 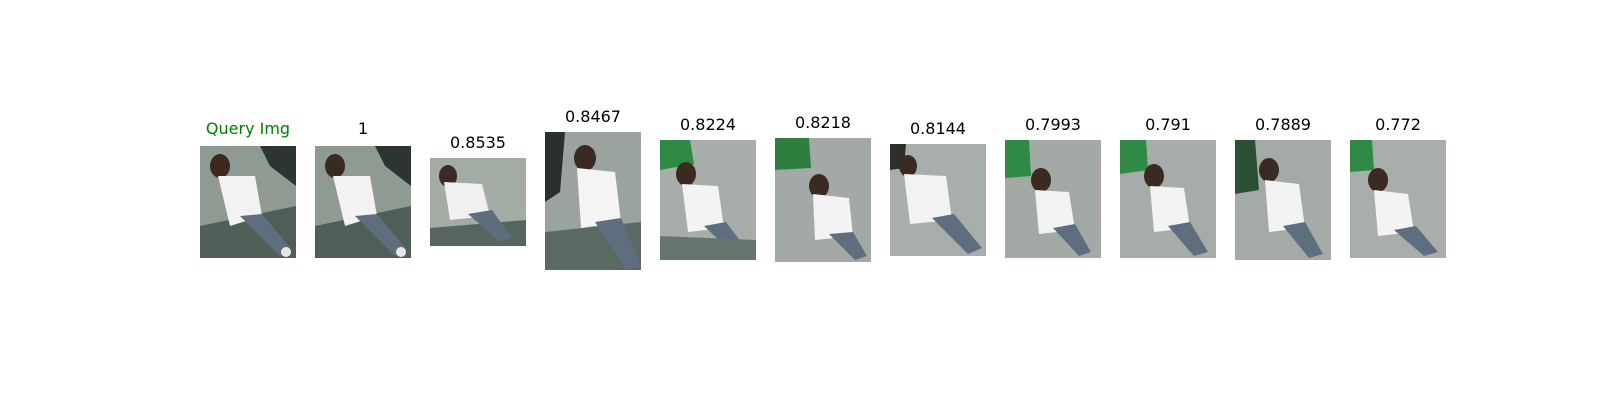 I want to click on result-score: 0.8467, so click(x=593, y=116).